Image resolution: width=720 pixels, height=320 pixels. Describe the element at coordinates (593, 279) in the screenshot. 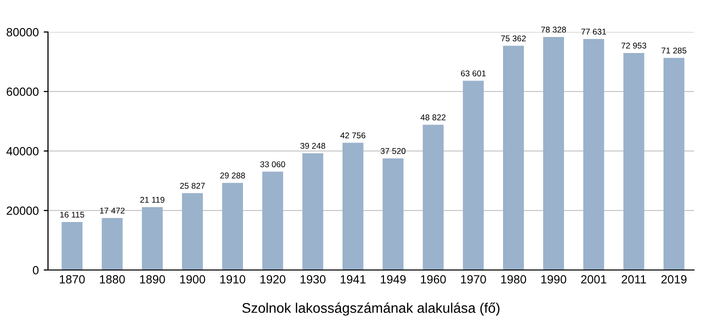

I see `x-tick-label: 2001` at that location.